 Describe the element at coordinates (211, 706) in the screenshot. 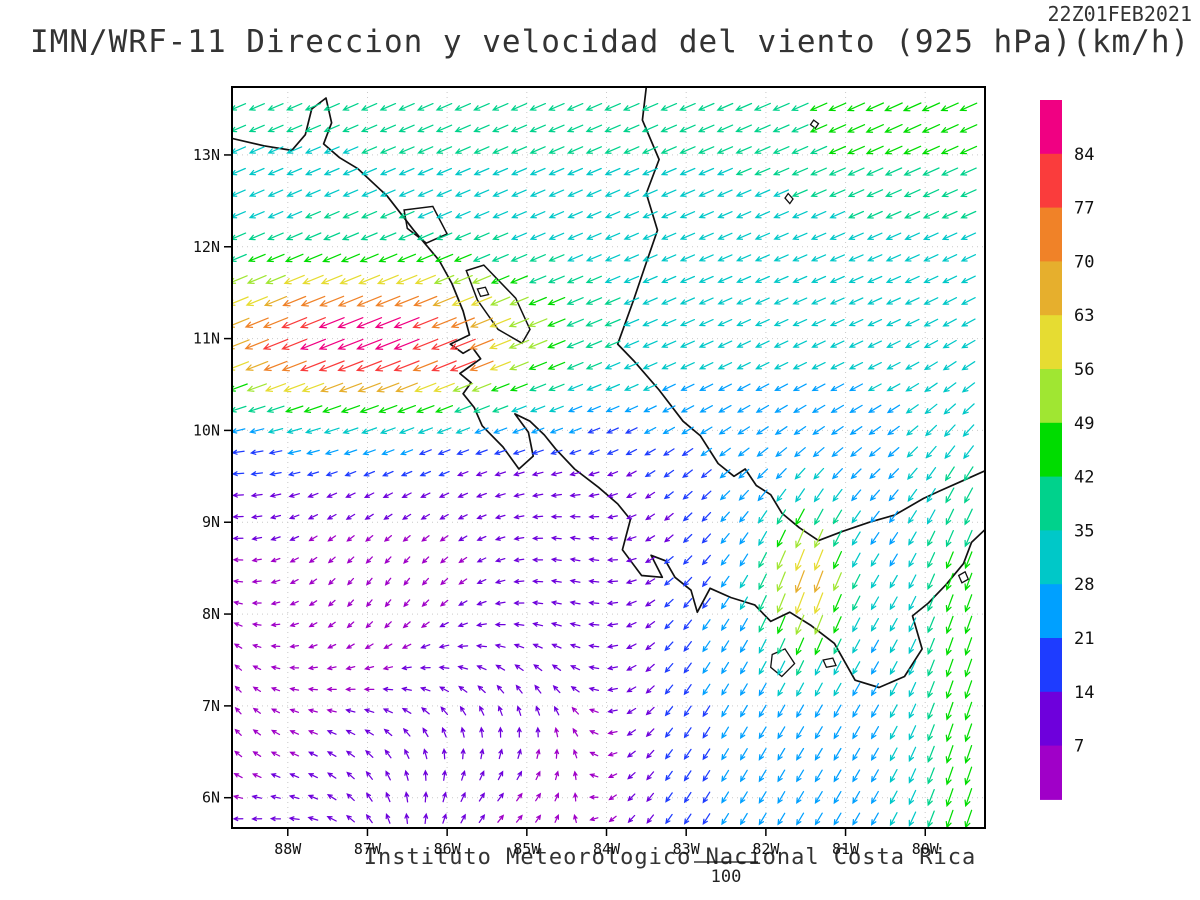

I see `lat-tick-label: 7N` at that location.